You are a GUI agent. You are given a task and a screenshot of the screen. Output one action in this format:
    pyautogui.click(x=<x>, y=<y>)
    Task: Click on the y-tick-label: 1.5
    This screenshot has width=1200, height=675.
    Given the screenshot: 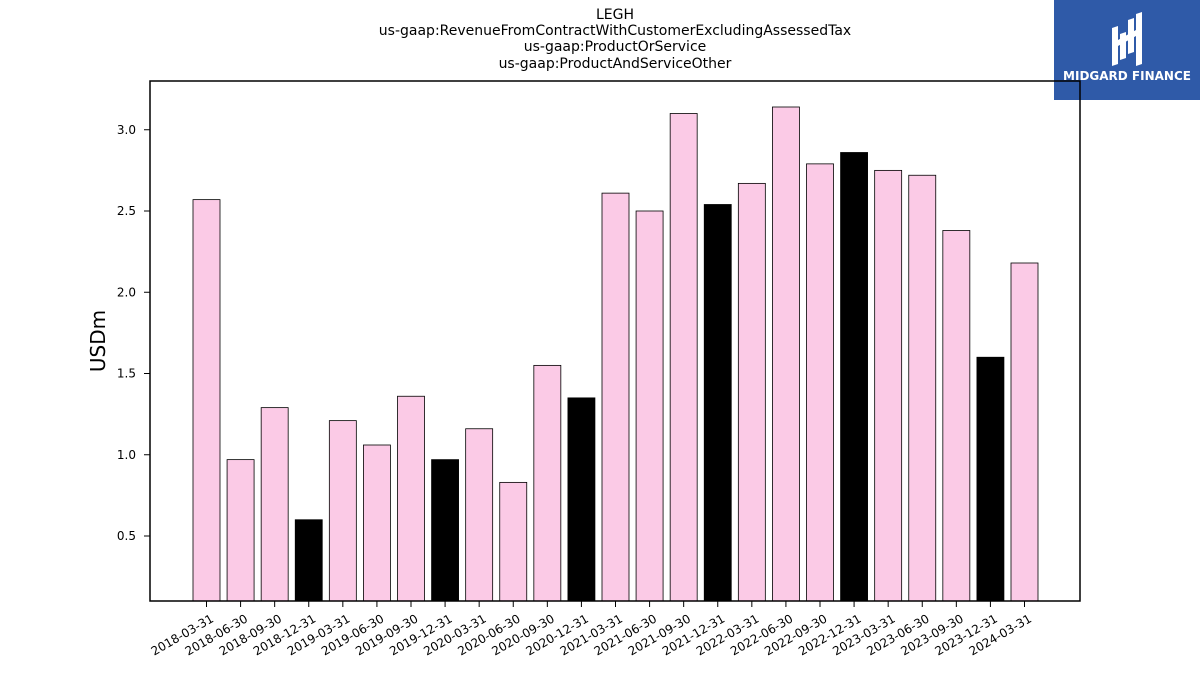 What is the action you would take?
    pyautogui.click(x=126, y=374)
    